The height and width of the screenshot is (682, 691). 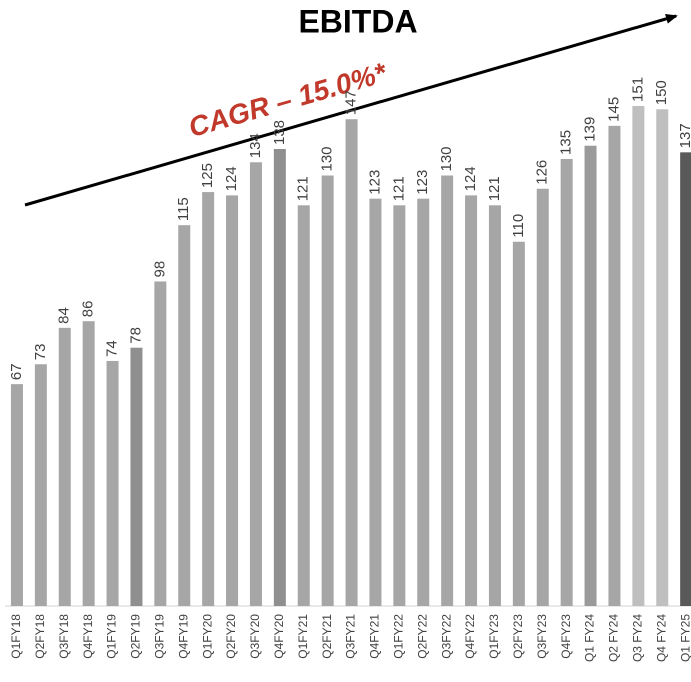 I want to click on x-tick-label: Q4FY19, so click(x=183, y=636).